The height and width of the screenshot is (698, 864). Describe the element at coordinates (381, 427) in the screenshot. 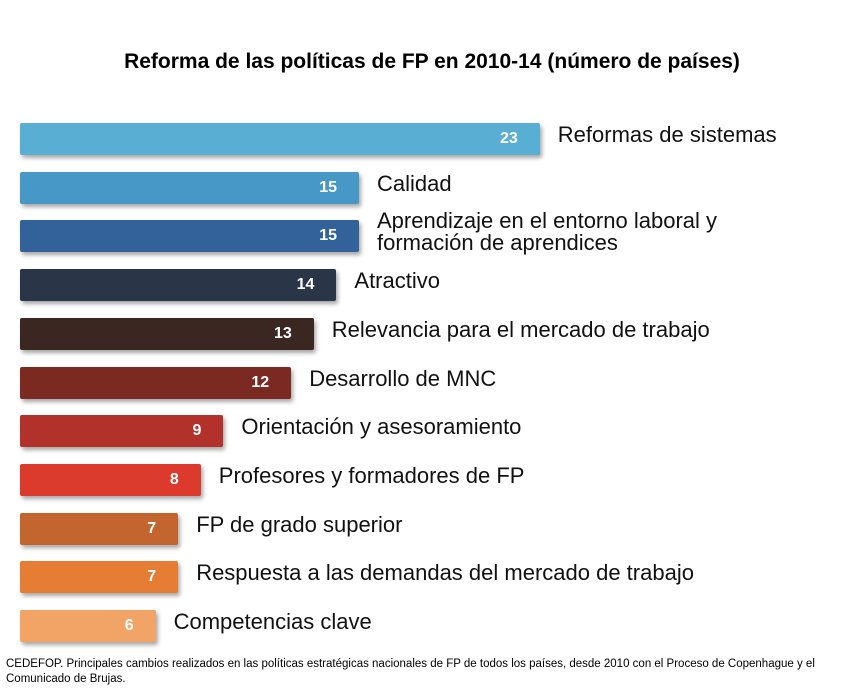

I see `category-label: Orientación y asesoramiento` at that location.